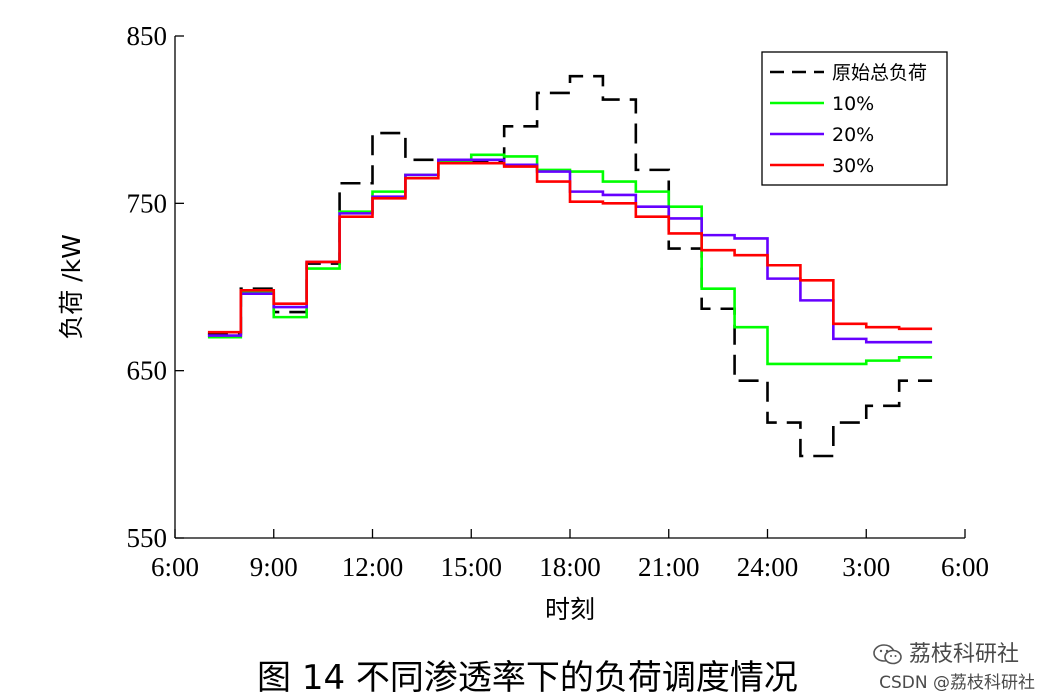 This screenshot has height=699, width=1055. What do you see at coordinates (471, 567) in the screenshot?
I see `x-tick-label: 15:00` at bounding box center [471, 567].